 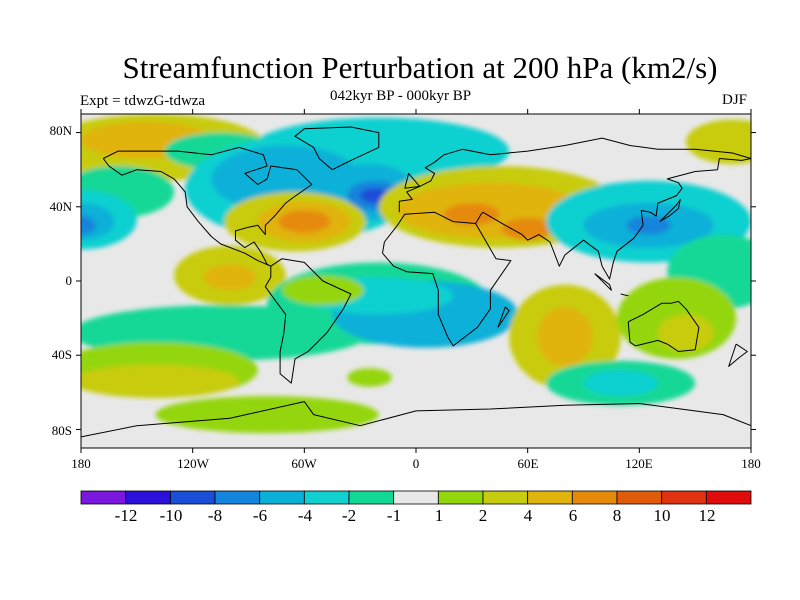 I want to click on colorbar-label: 8, so click(x=617, y=515).